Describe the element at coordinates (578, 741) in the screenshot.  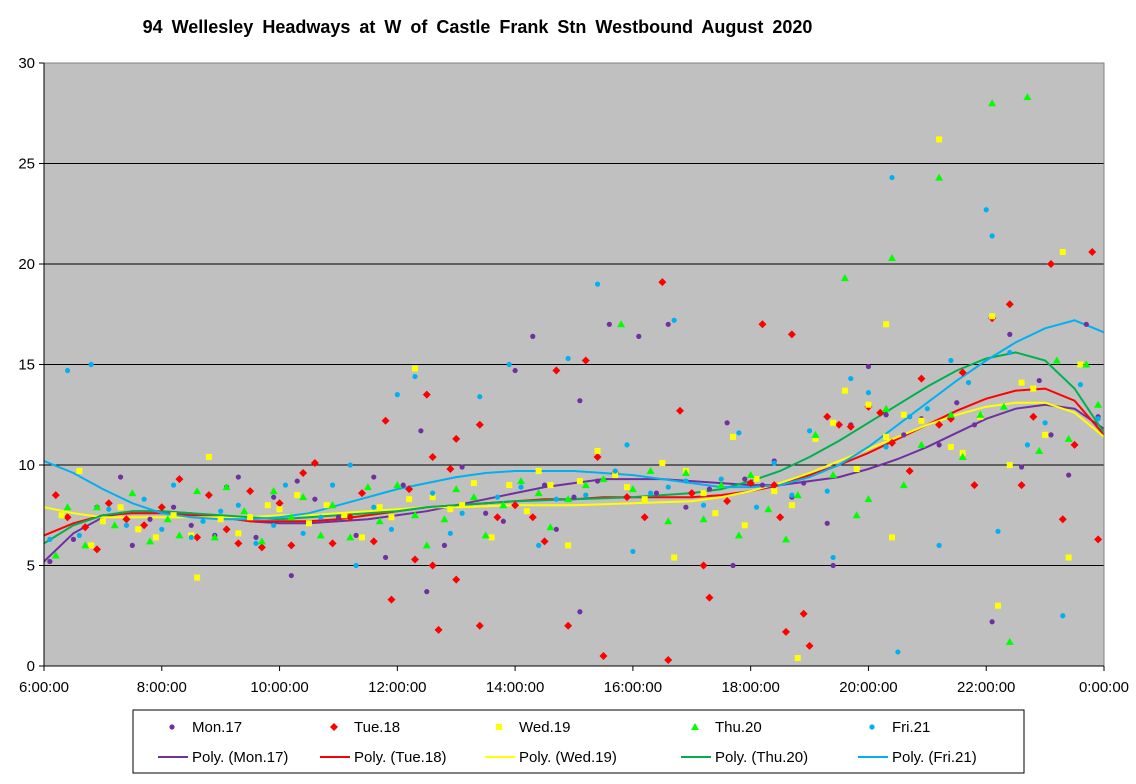
I see `legend-box` at that location.